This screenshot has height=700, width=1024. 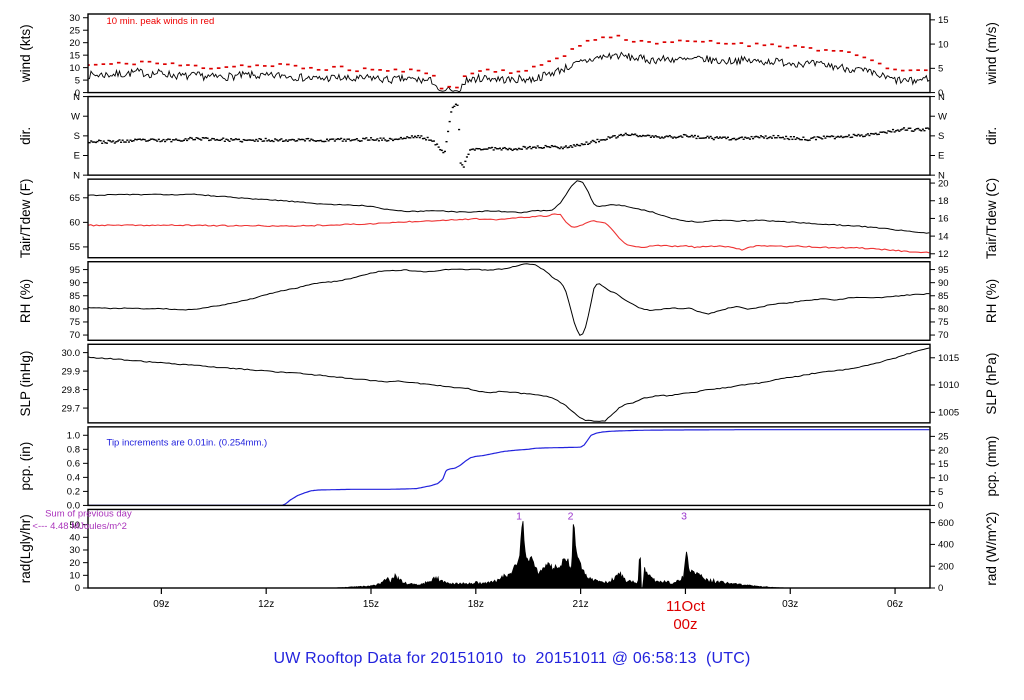 What do you see at coordinates (71, 353) in the screenshot?
I see `y-tick-label-left: 30.0` at bounding box center [71, 353].